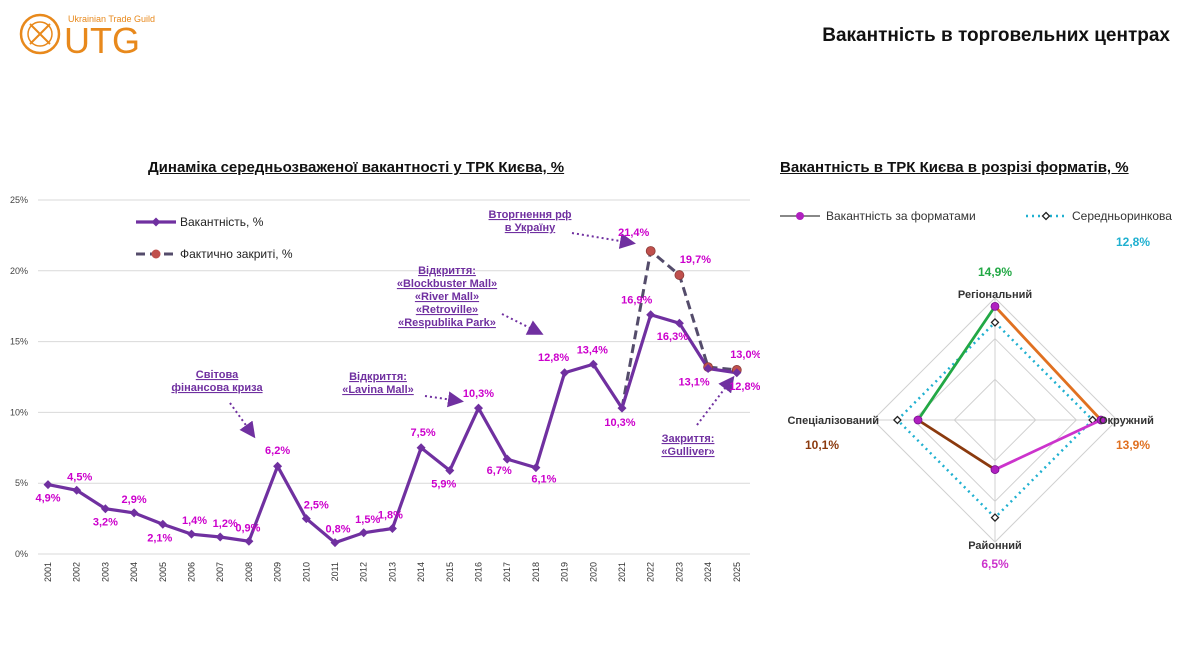 The image size is (1200, 645). Describe the element at coordinates (19, 377) in the screenshot. I see `y-tick-labels: 0% 5% 10% 15% 20% 25%` at that location.